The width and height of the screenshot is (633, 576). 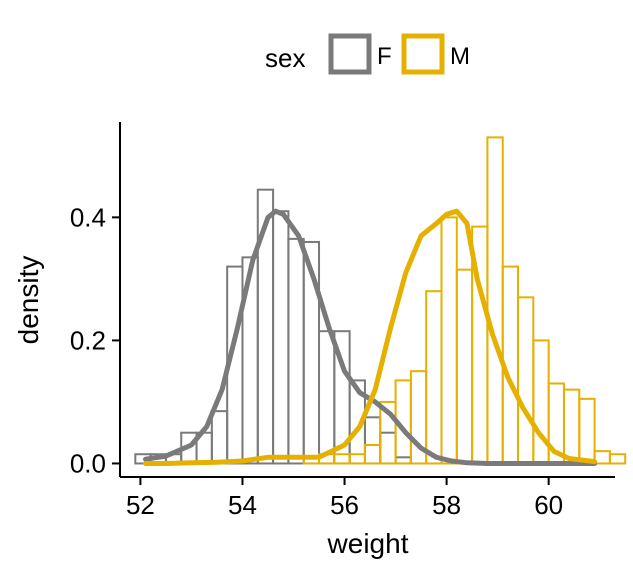 I want to click on y-axis-title: density, so click(x=28, y=300).